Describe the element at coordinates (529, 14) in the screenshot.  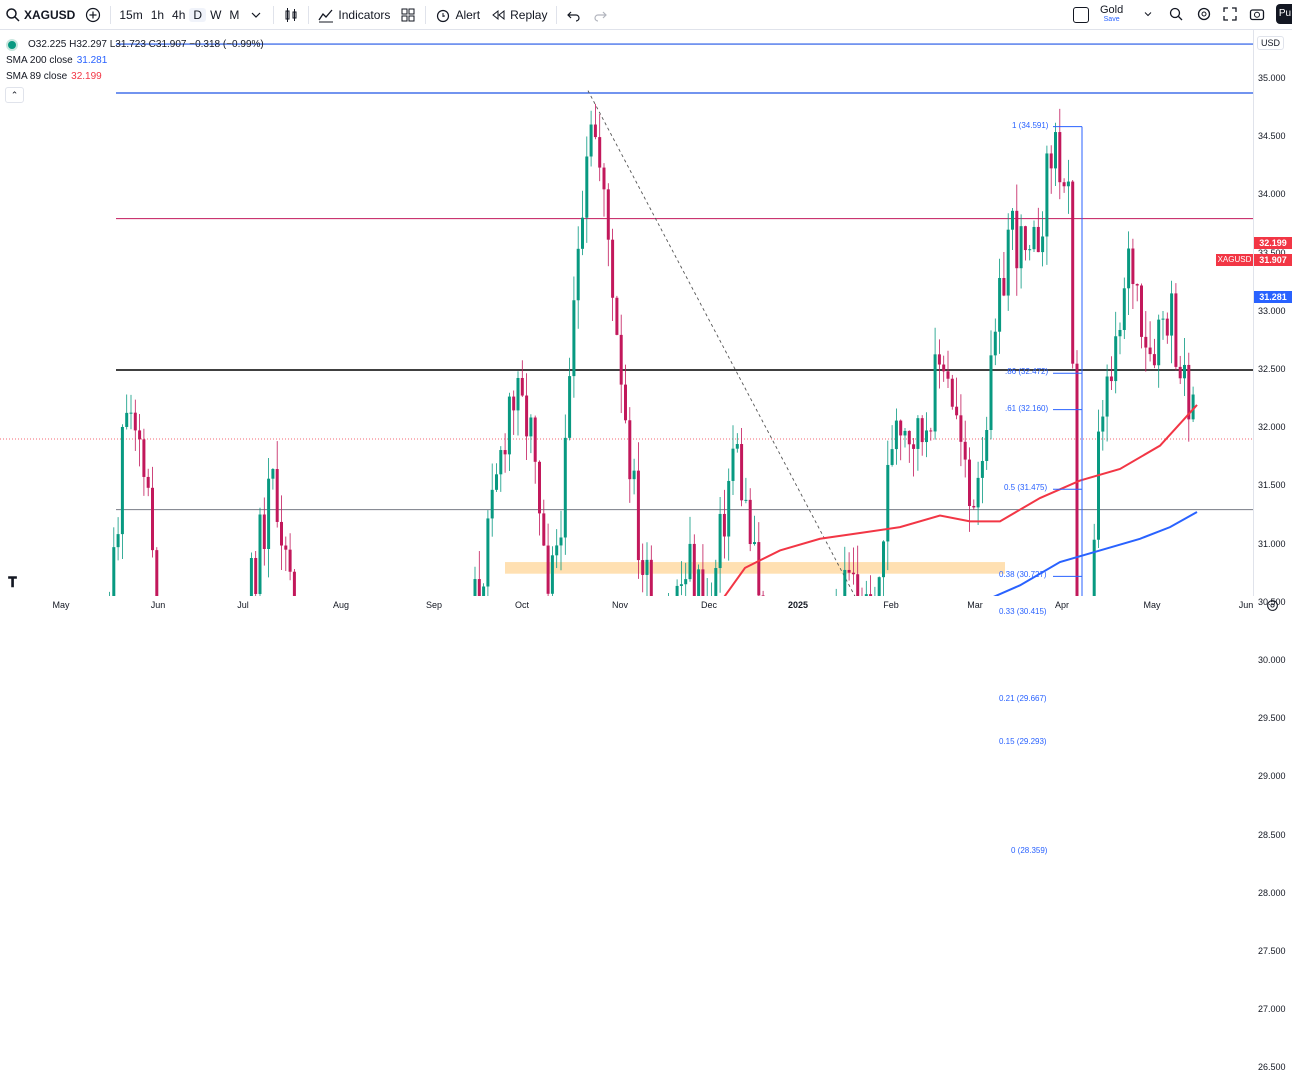
I see `replay-label: Replay` at that location.